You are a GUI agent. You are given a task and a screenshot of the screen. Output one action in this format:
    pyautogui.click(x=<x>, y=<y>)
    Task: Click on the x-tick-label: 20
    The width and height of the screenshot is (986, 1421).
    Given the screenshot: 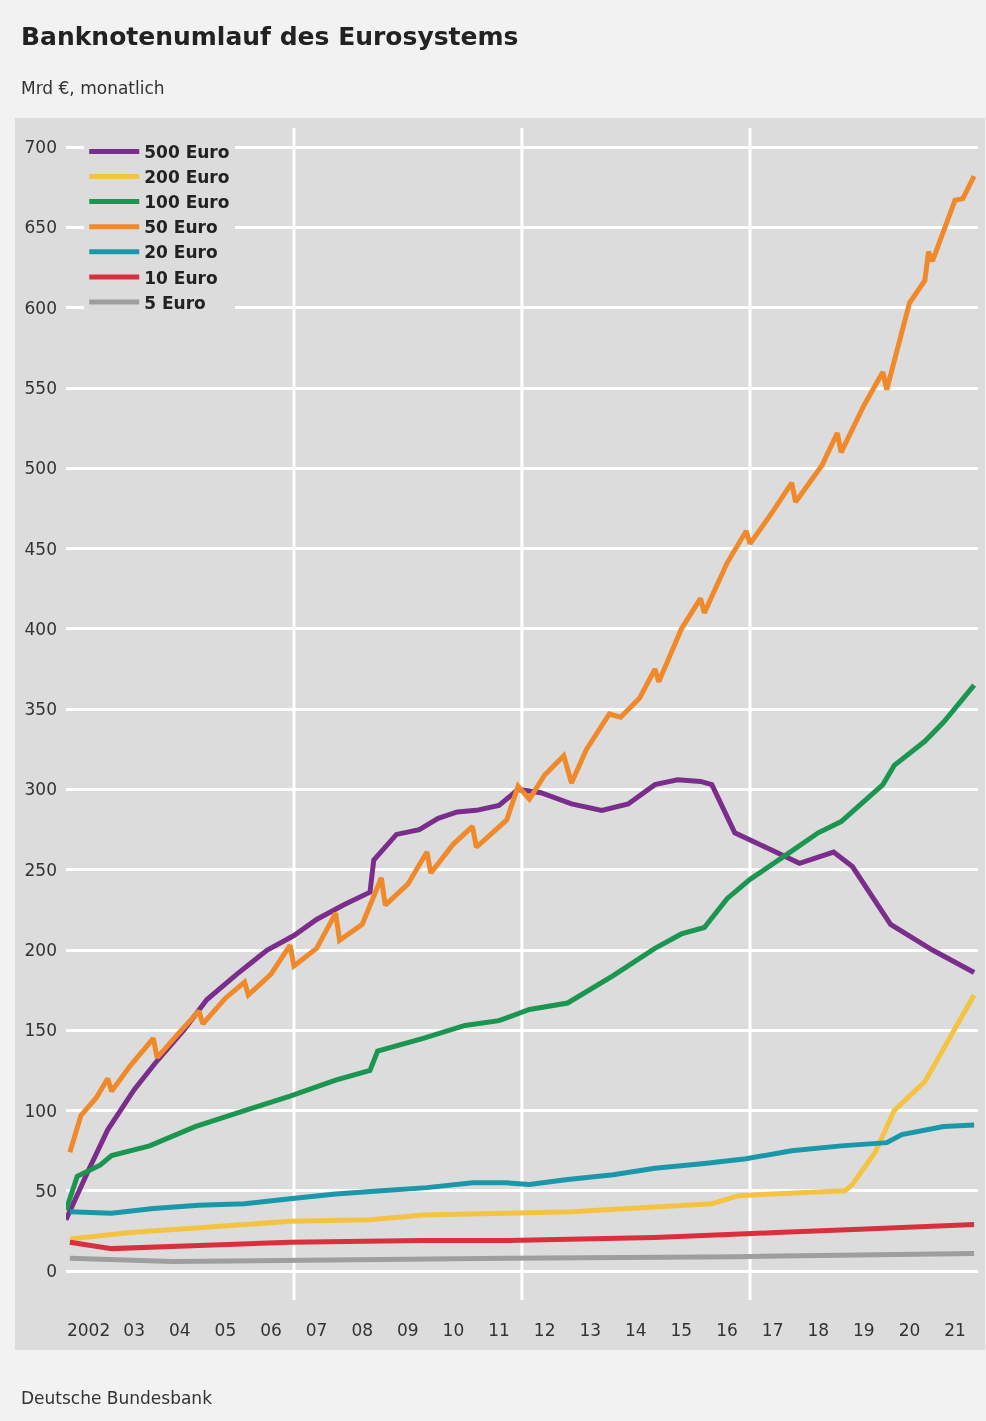 What is the action you would take?
    pyautogui.click(x=909, y=1330)
    